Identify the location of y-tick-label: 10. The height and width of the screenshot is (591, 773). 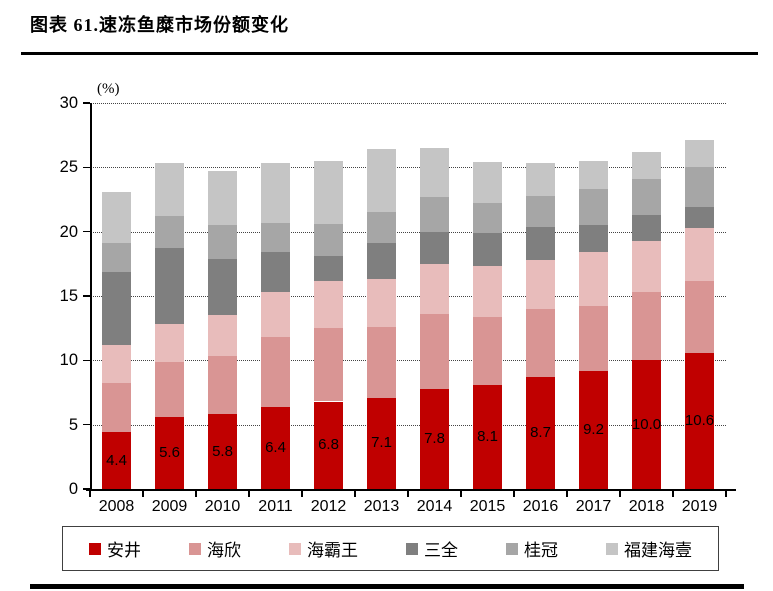
(68, 360).